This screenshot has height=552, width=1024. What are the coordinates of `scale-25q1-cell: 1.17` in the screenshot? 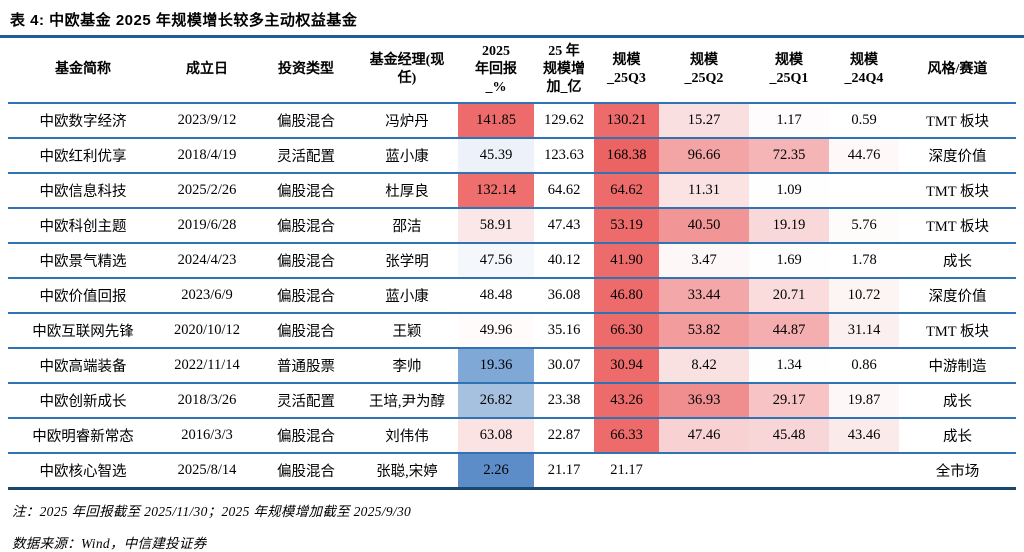 It's located at (789, 121).